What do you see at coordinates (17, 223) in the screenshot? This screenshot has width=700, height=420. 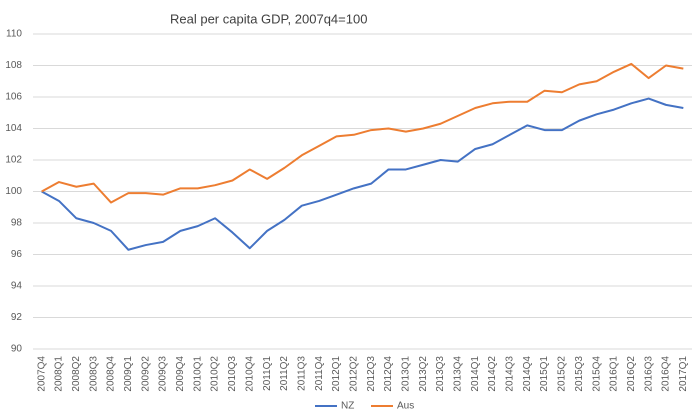 I see `y-tick-label: 98` at bounding box center [17, 223].